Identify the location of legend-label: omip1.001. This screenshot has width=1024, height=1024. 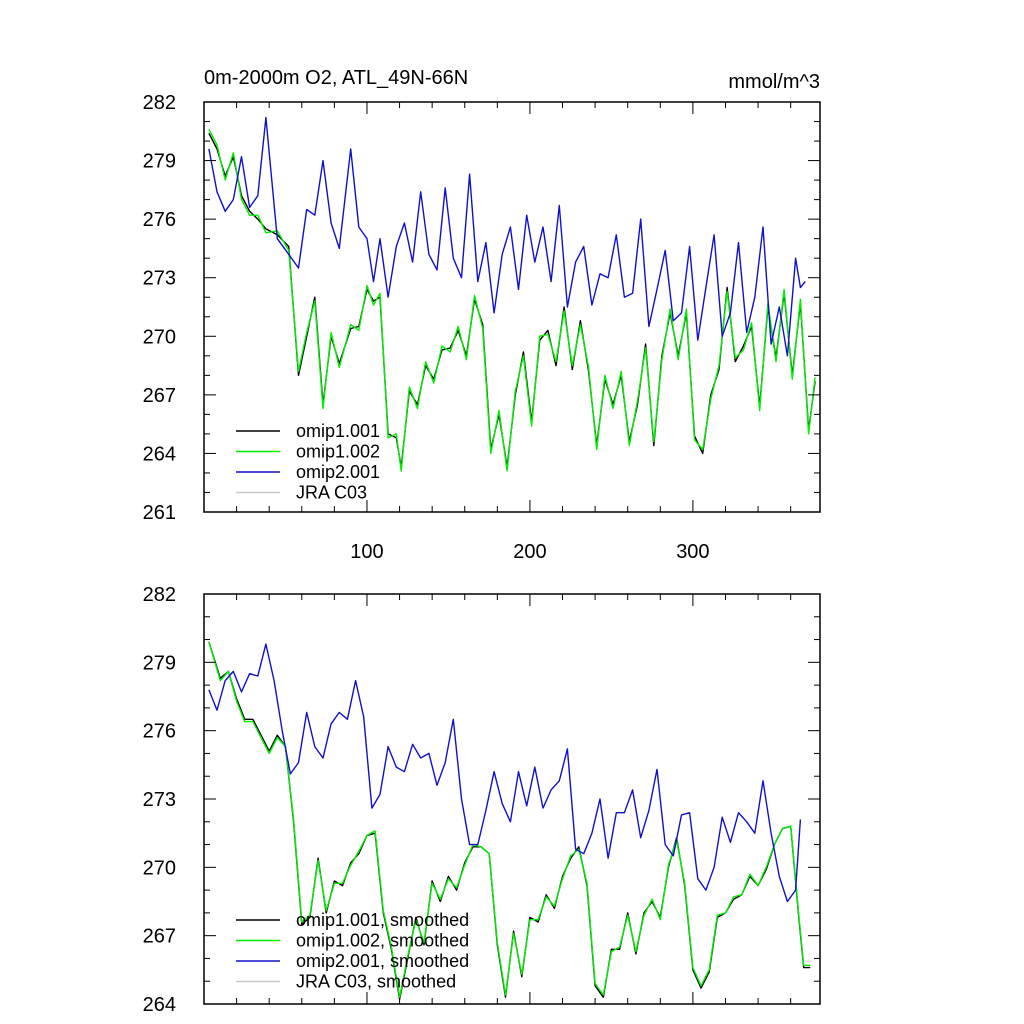
(338, 431).